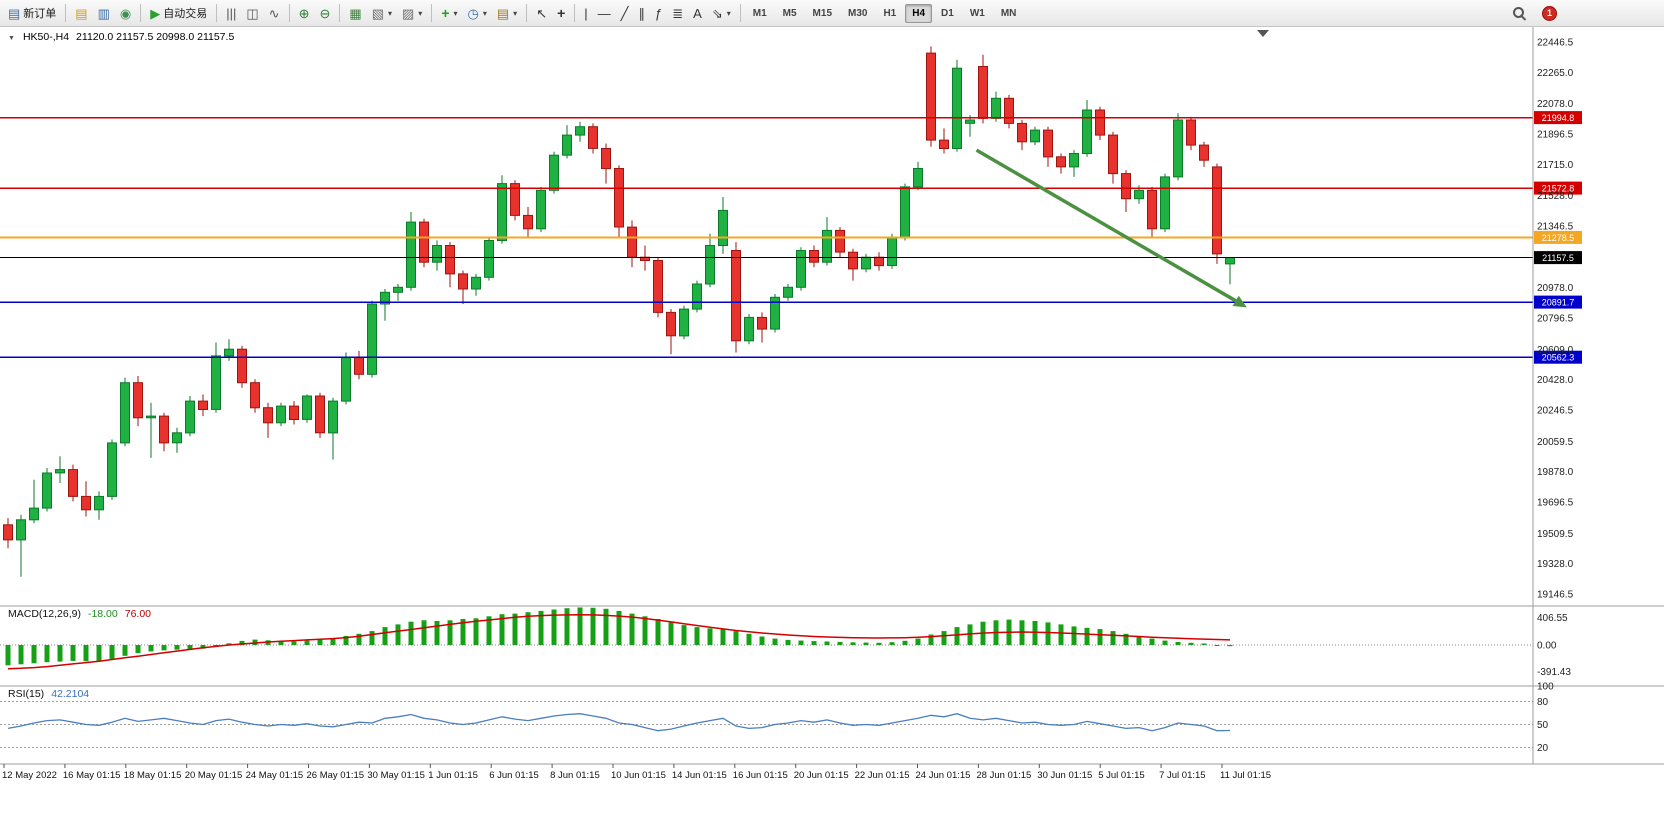 Image resolution: width=1664 pixels, height=835 pixels. What do you see at coordinates (789, 13) in the screenshot?
I see `timeframe-button-m5: M5` at bounding box center [789, 13].